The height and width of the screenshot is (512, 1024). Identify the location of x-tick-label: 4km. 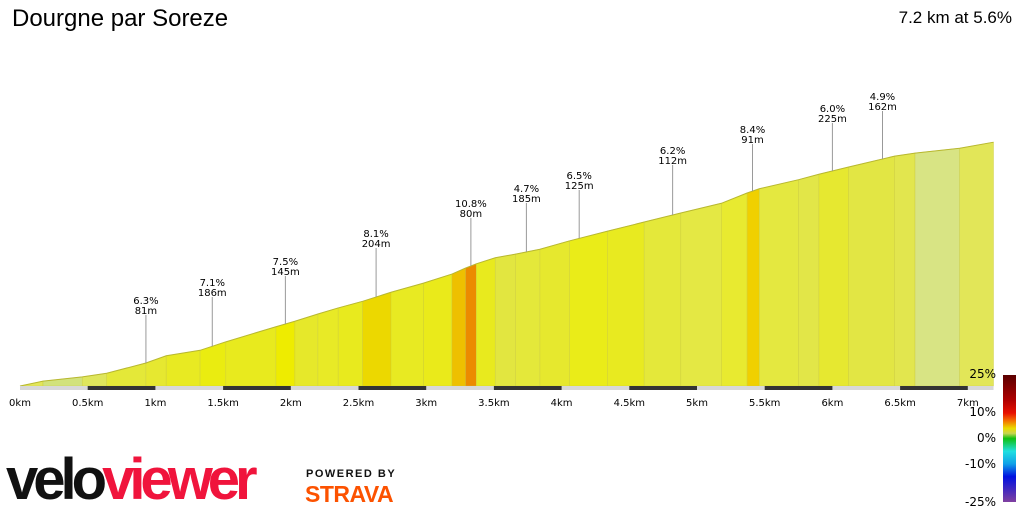
(562, 403).